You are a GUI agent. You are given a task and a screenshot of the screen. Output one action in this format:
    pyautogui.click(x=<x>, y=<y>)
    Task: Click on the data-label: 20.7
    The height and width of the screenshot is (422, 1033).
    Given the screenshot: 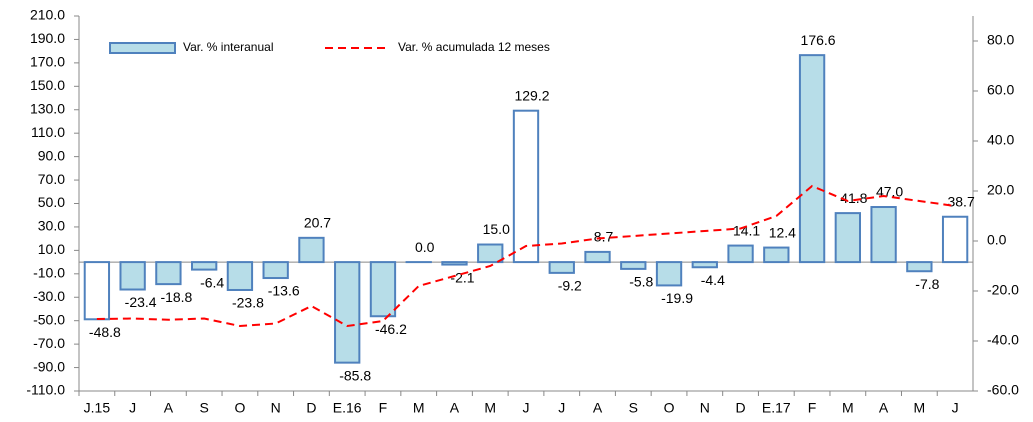 What is the action you would take?
    pyautogui.click(x=317, y=223)
    